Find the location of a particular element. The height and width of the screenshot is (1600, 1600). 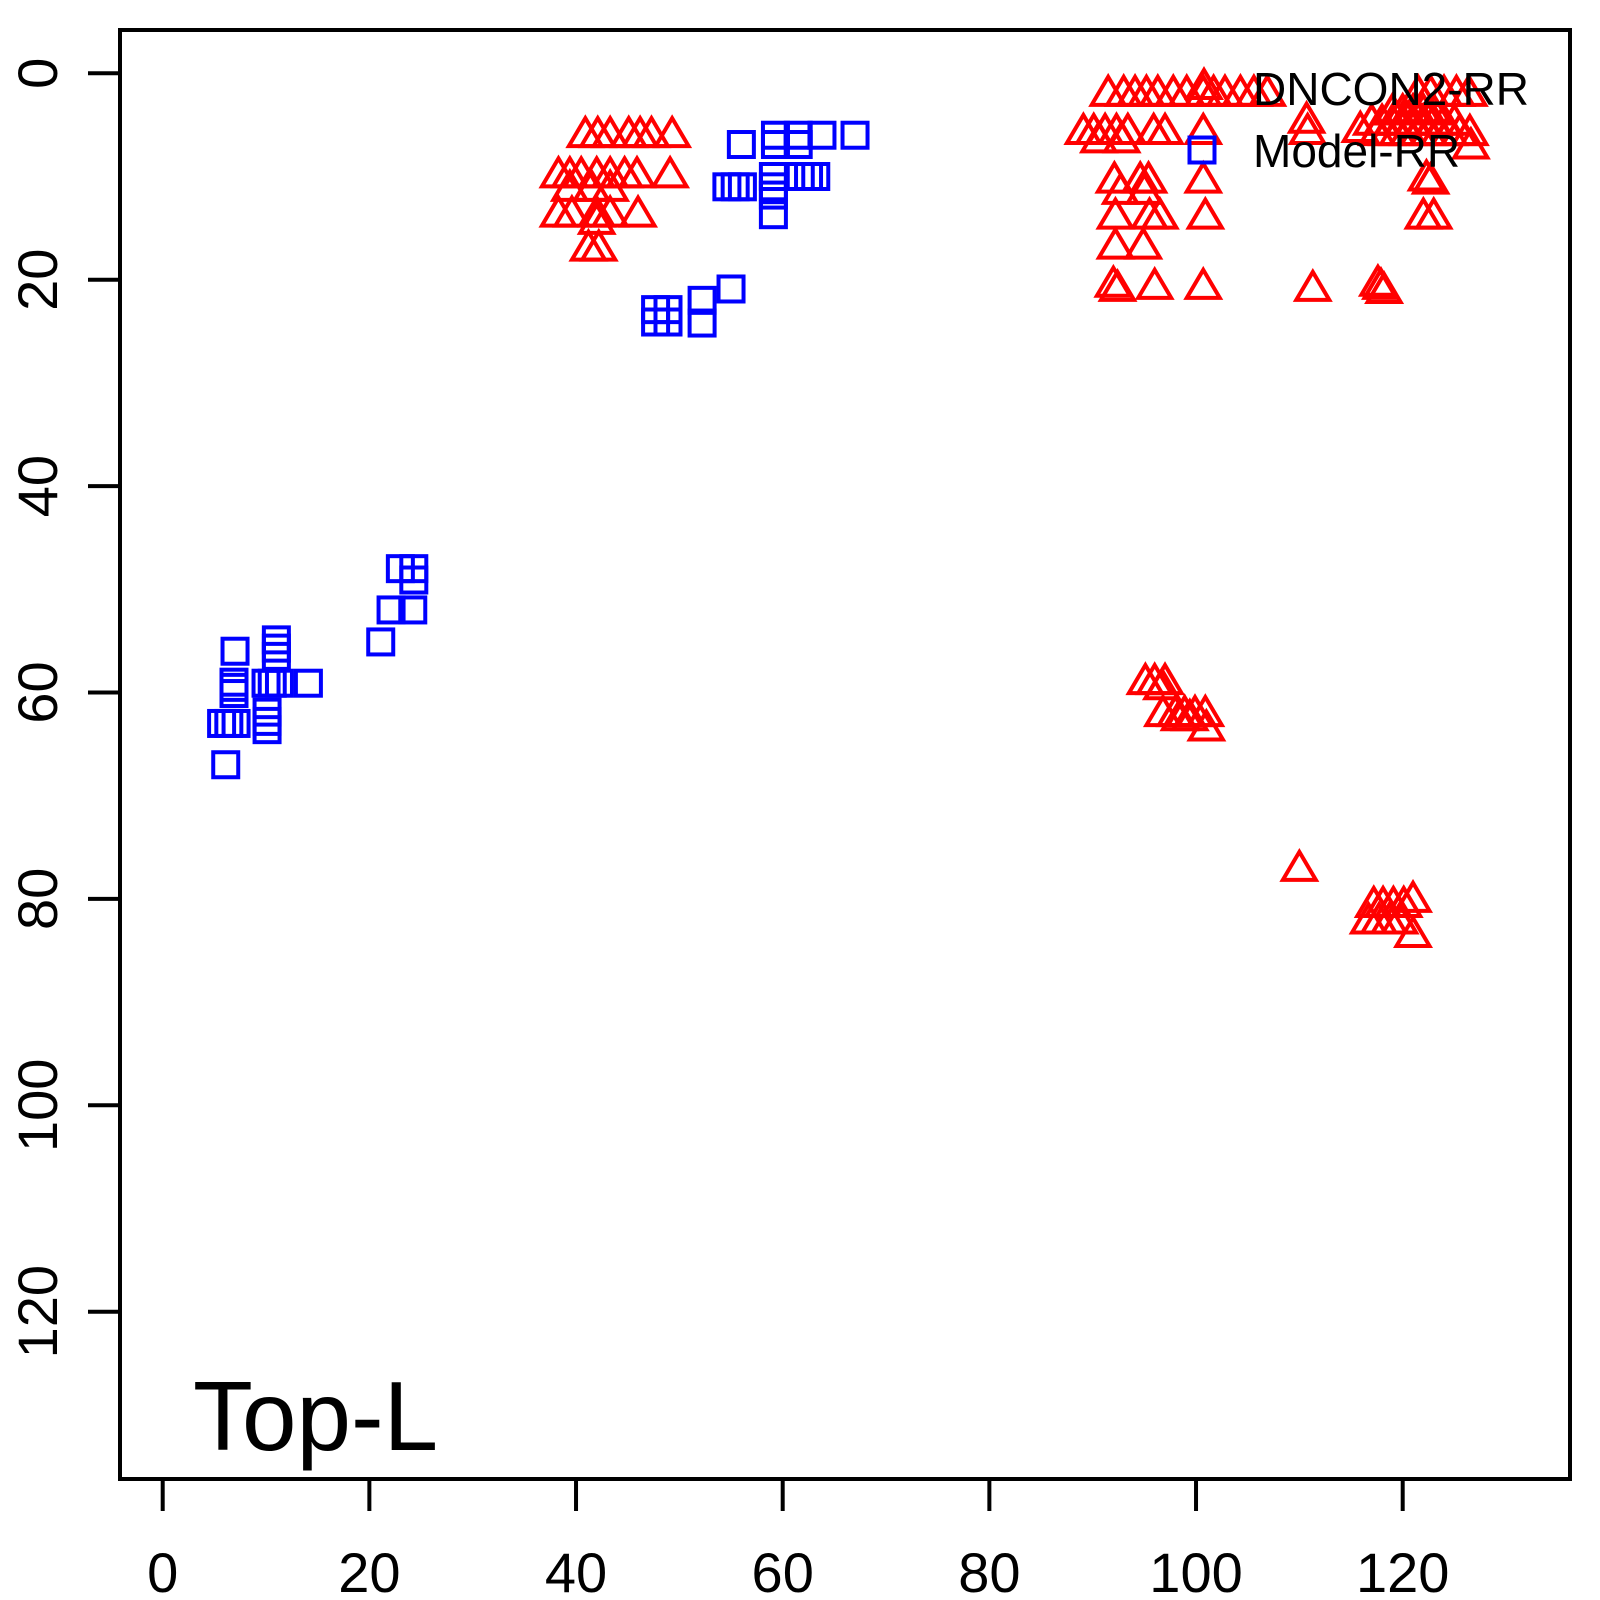

y-tick-label: 40 is located at coordinates (37, 486).